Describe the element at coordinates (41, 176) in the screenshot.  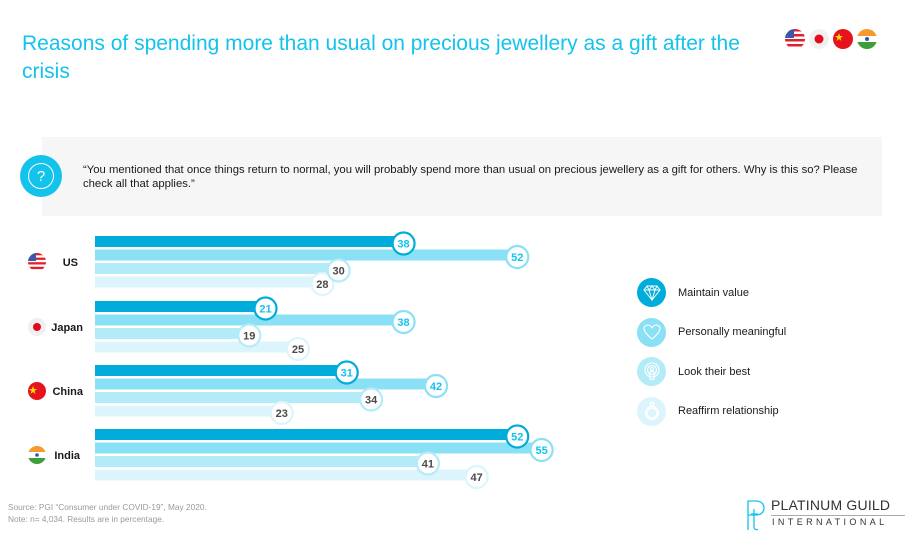
I see `question-mark-icon: ?` at that location.